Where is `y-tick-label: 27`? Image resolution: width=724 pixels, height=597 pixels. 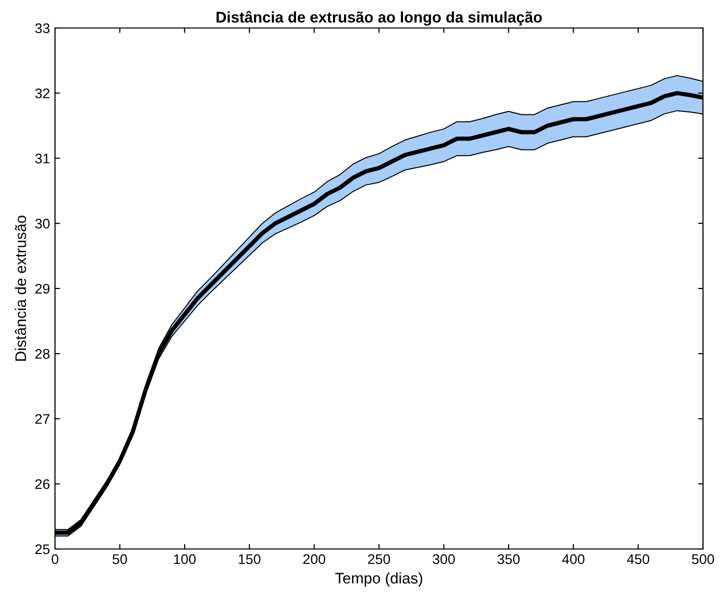
y-tick-label: 27 is located at coordinates (42, 419).